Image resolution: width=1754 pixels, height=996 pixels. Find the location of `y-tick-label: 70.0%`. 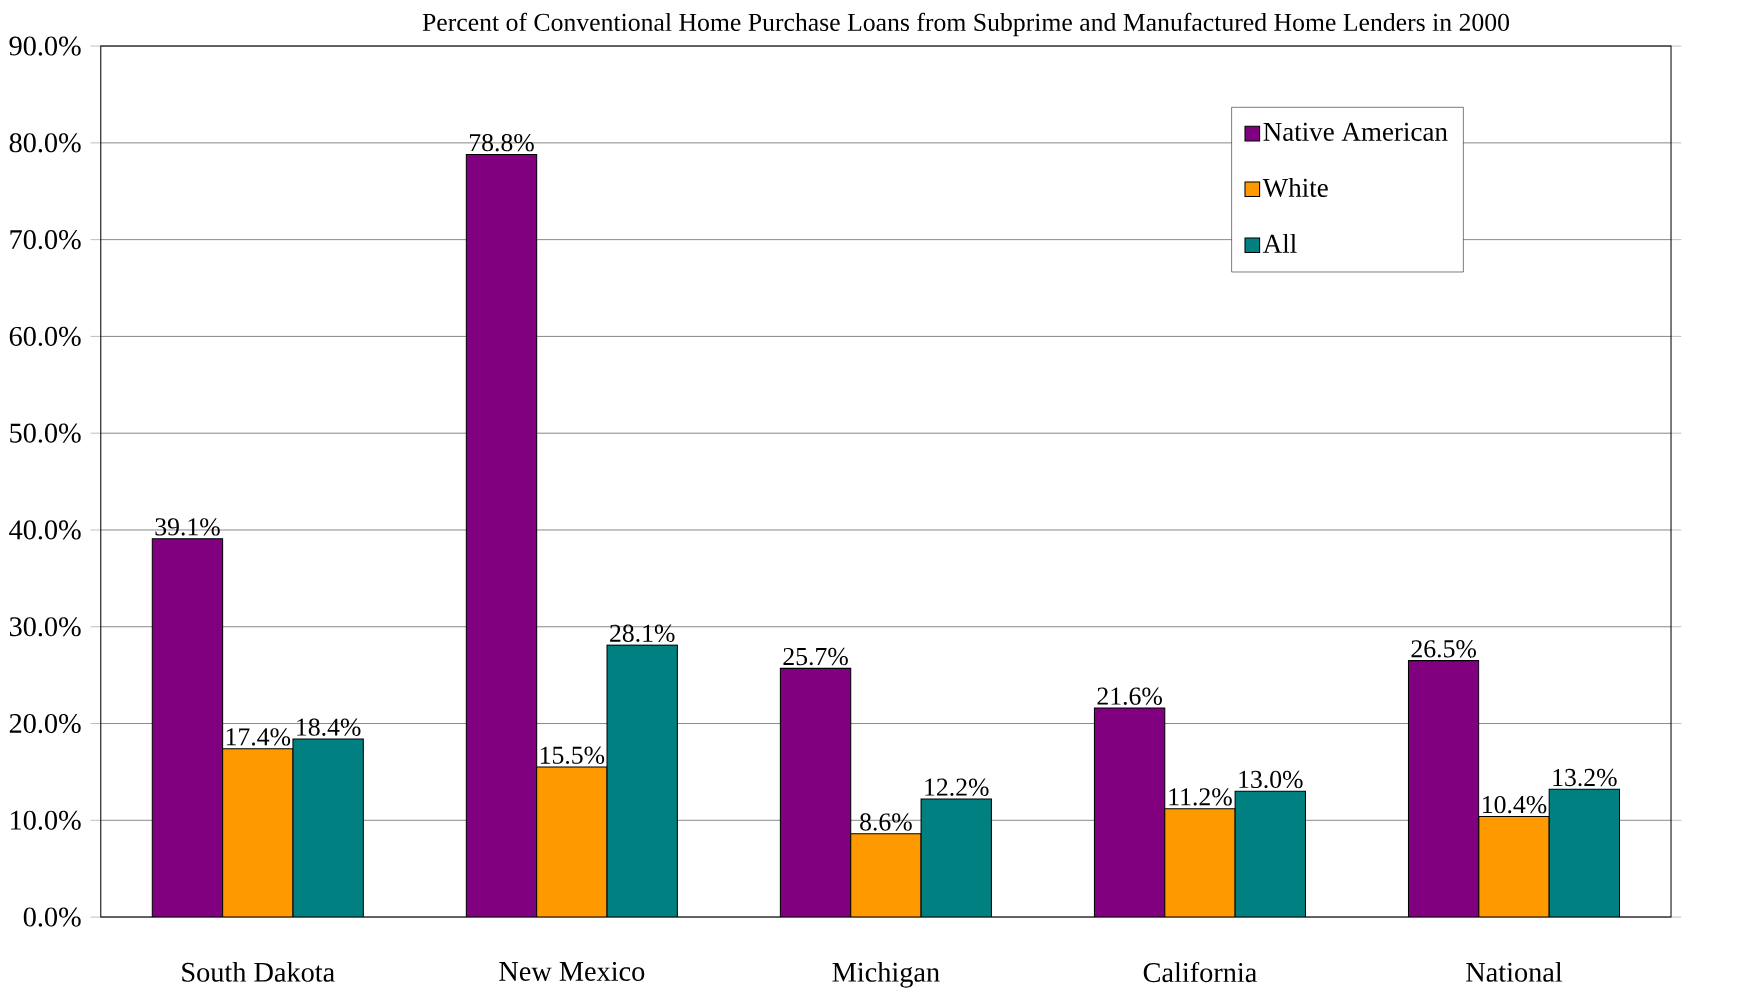

y-tick-label: 70.0% is located at coordinates (45, 239).